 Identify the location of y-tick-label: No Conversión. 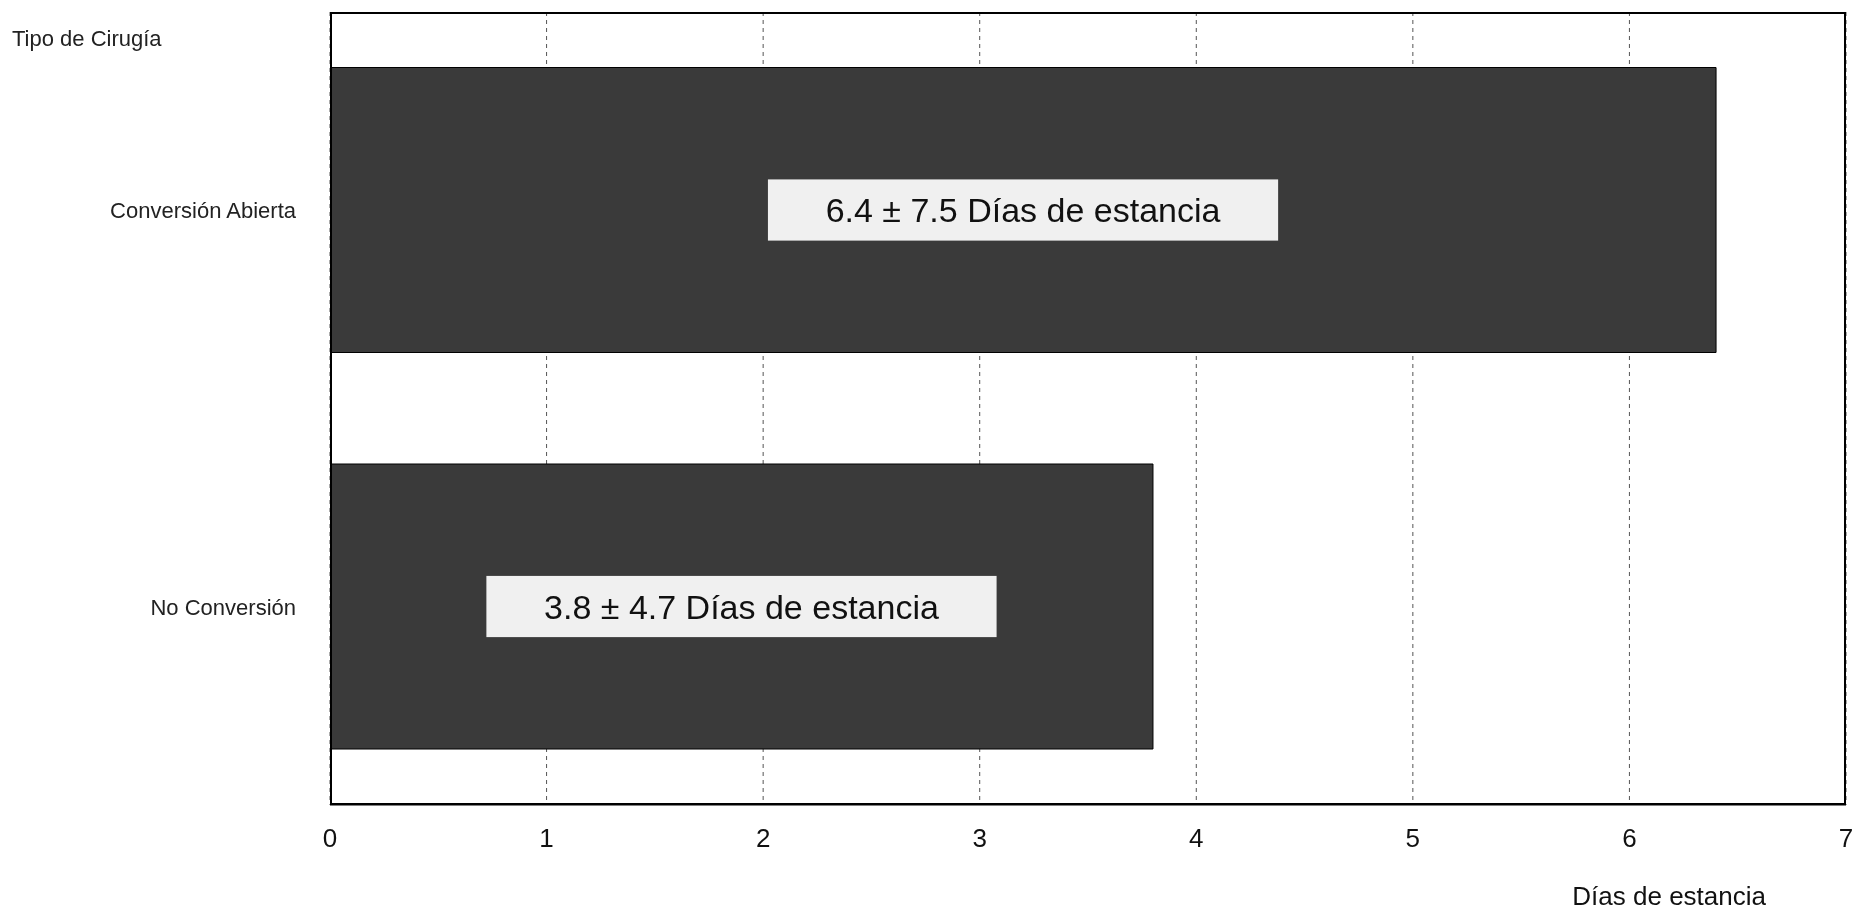
(223, 607).